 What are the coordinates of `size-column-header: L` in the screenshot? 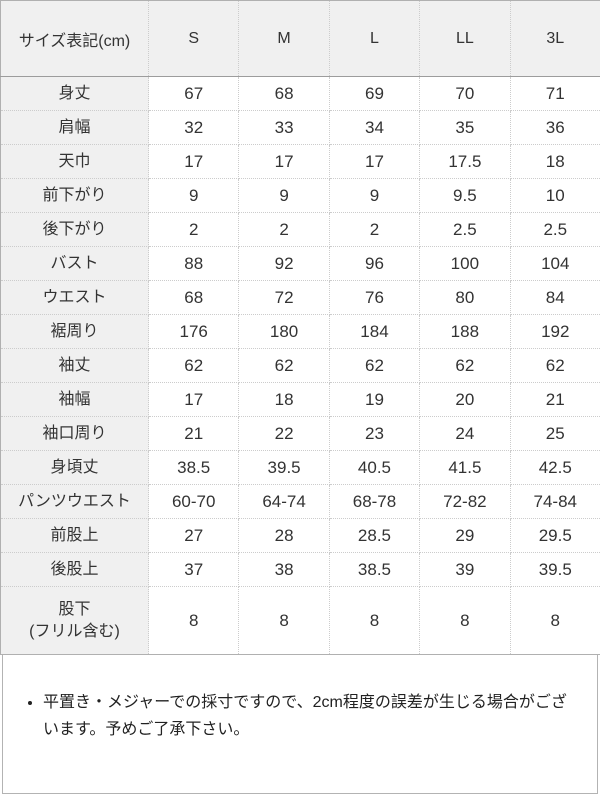 It's located at (374, 38).